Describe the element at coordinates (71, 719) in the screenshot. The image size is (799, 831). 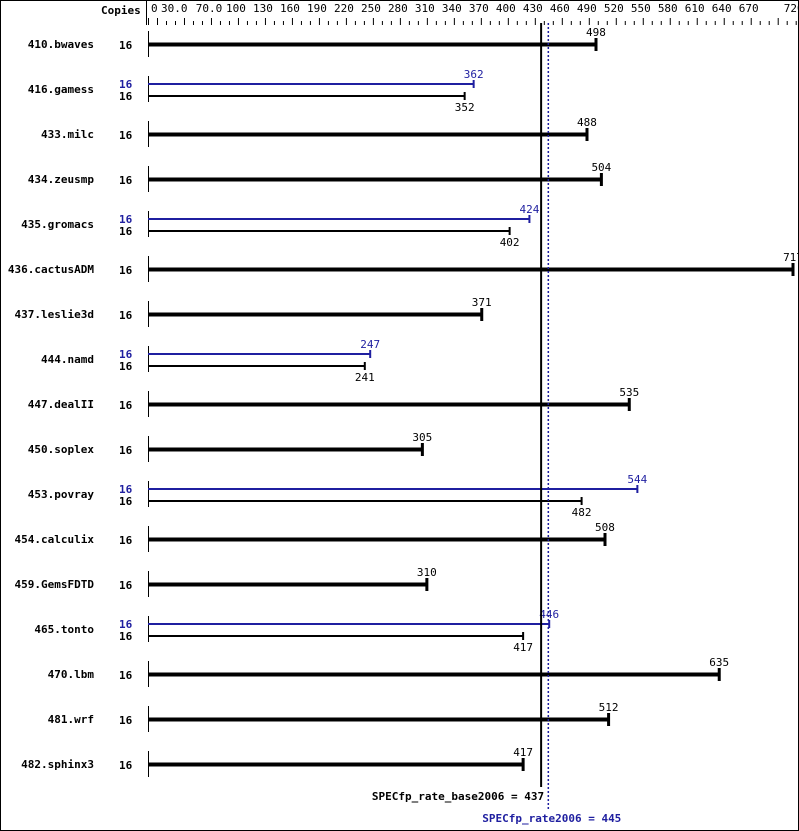
I see `benchmark-label: 481.wrf` at that location.